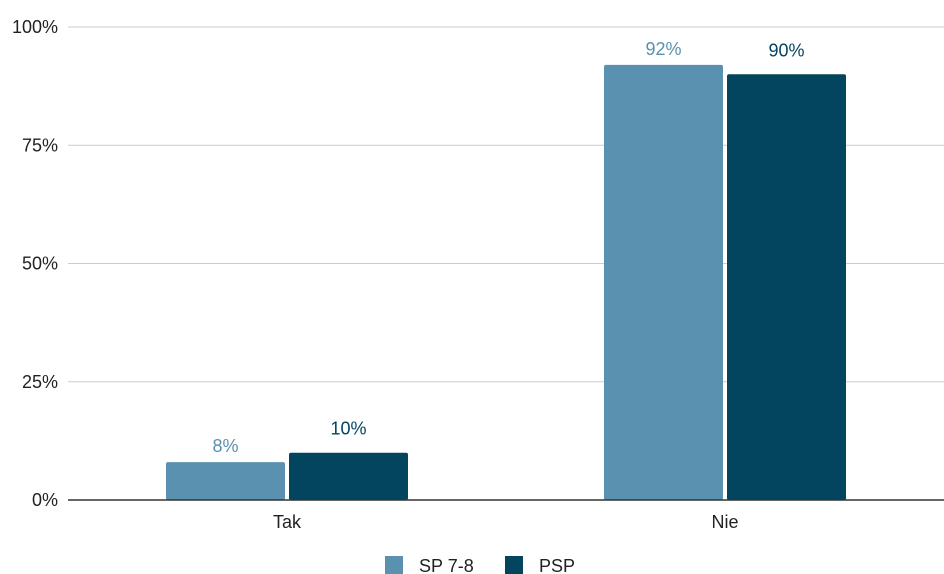 This screenshot has width=944, height=574. I want to click on data-label: 10%, so click(348, 429).